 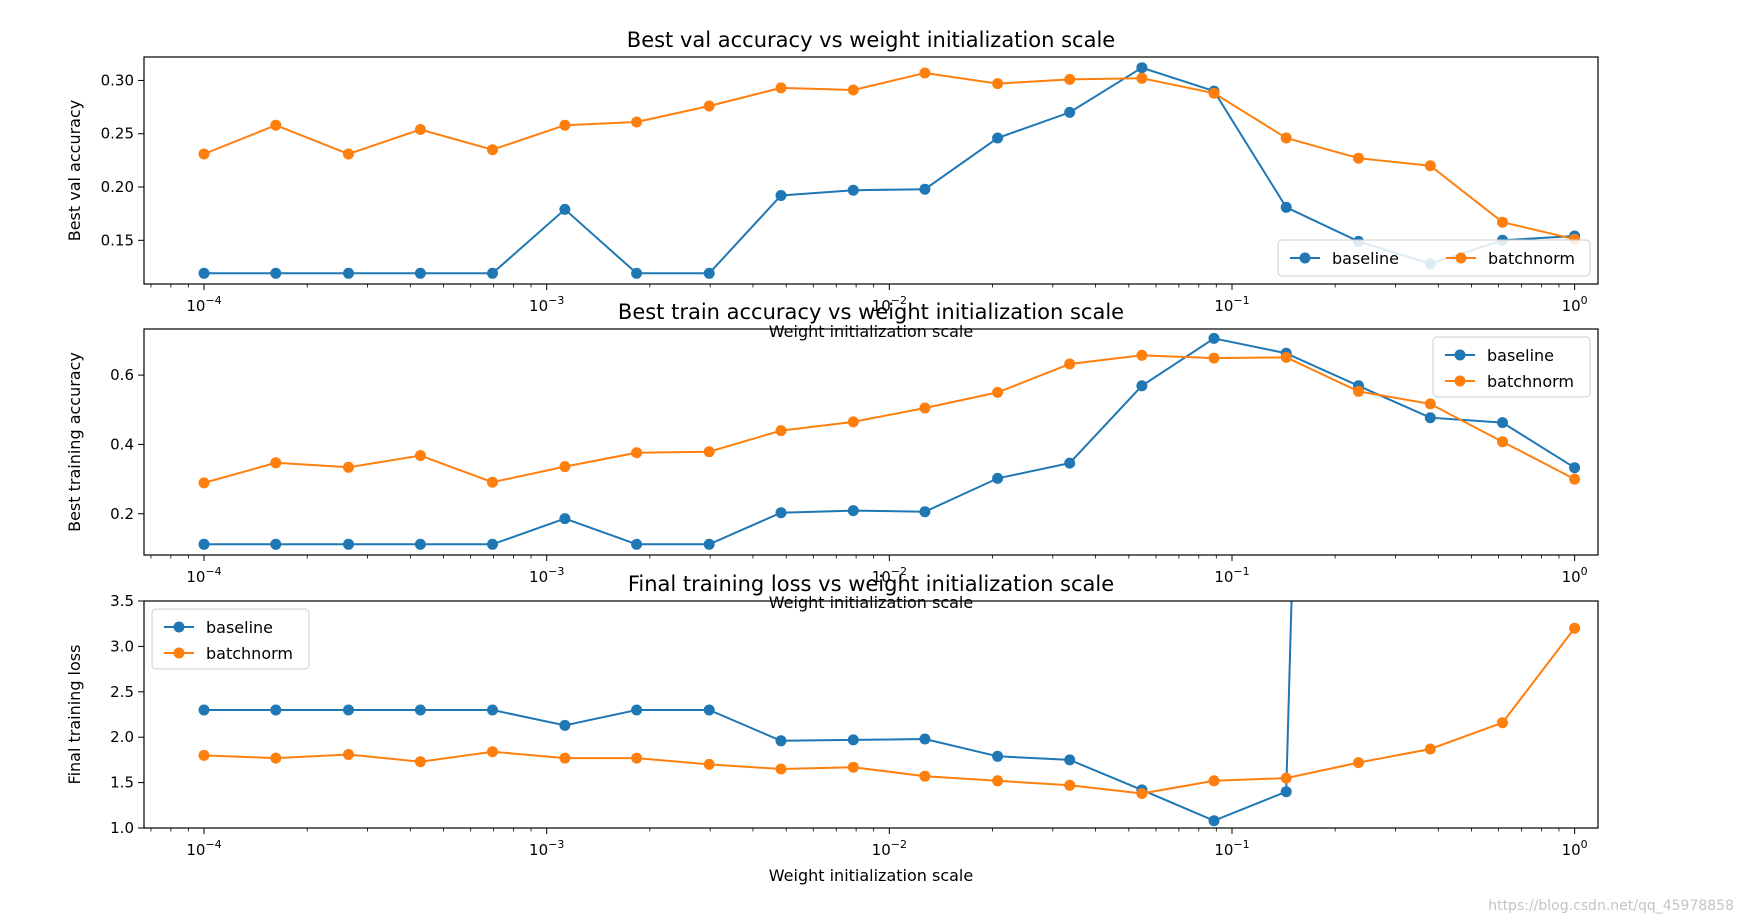 What do you see at coordinates (230, 639) in the screenshot?
I see `legend: baseline batchnorm` at bounding box center [230, 639].